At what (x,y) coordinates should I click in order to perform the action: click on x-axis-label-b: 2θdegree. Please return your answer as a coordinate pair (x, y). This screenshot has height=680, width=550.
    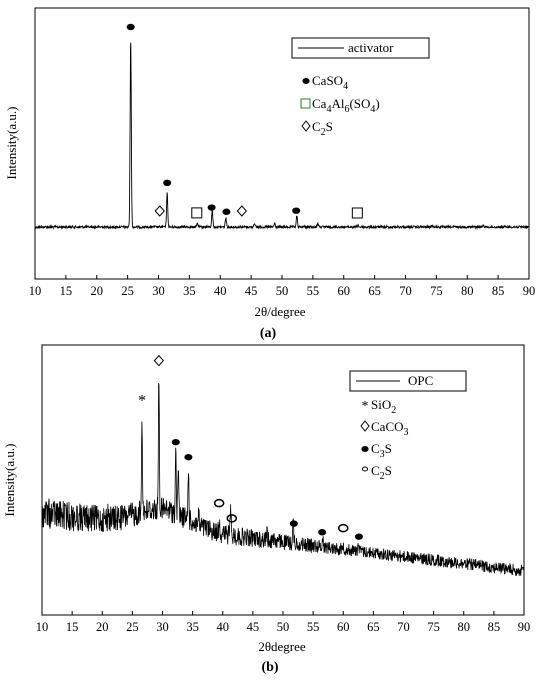
    Looking at the image, I should click on (282, 646).